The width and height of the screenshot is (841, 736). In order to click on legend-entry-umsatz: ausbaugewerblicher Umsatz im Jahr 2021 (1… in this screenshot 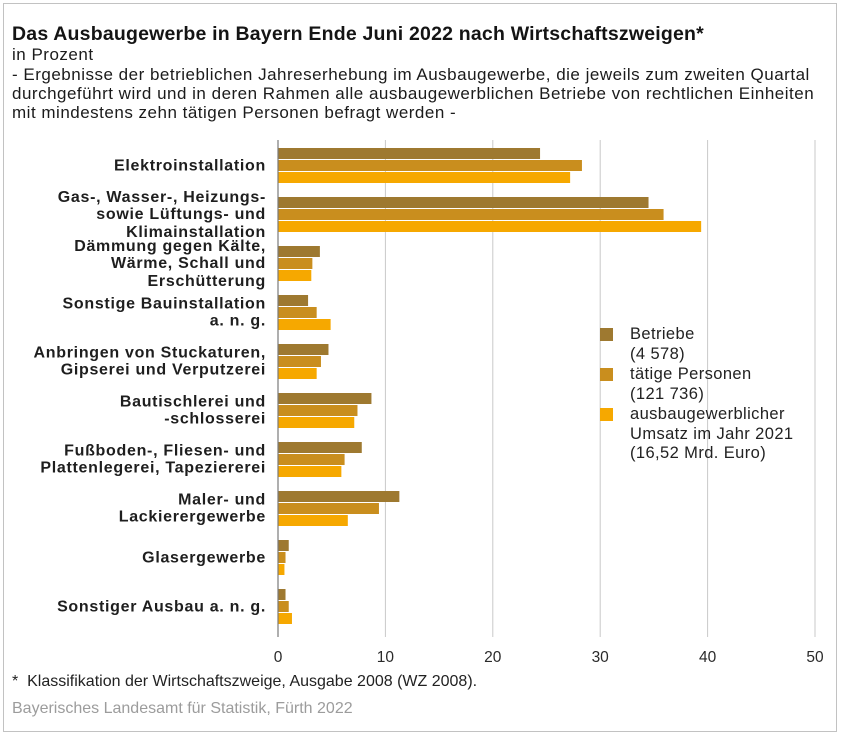, I will do `click(697, 434)`.